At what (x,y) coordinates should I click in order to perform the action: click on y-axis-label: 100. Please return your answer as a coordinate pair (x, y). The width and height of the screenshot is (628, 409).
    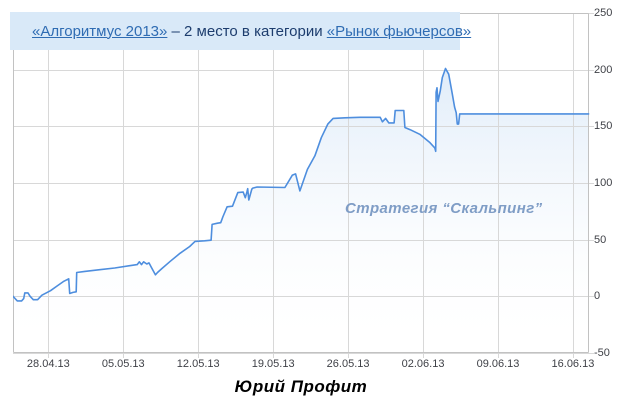
    Looking at the image, I should click on (603, 183).